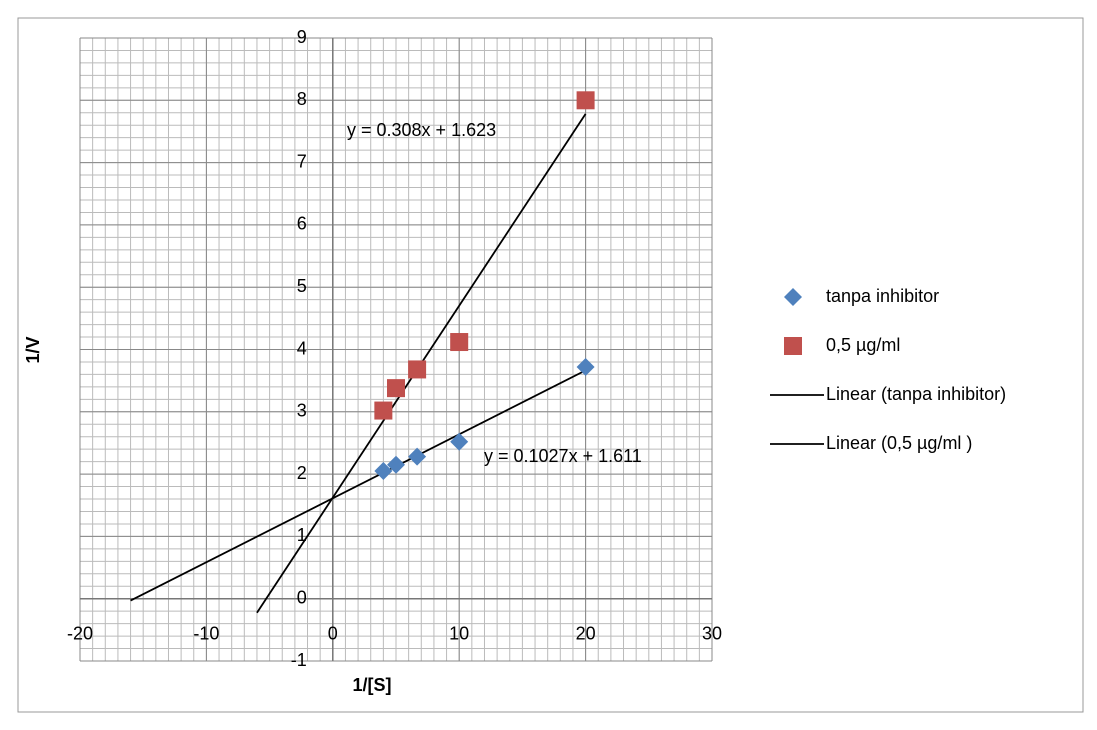 The width and height of the screenshot is (1097, 730). What do you see at coordinates (563, 456) in the screenshot?
I see `trend-equation: y = 0.1027x + 1.611` at bounding box center [563, 456].